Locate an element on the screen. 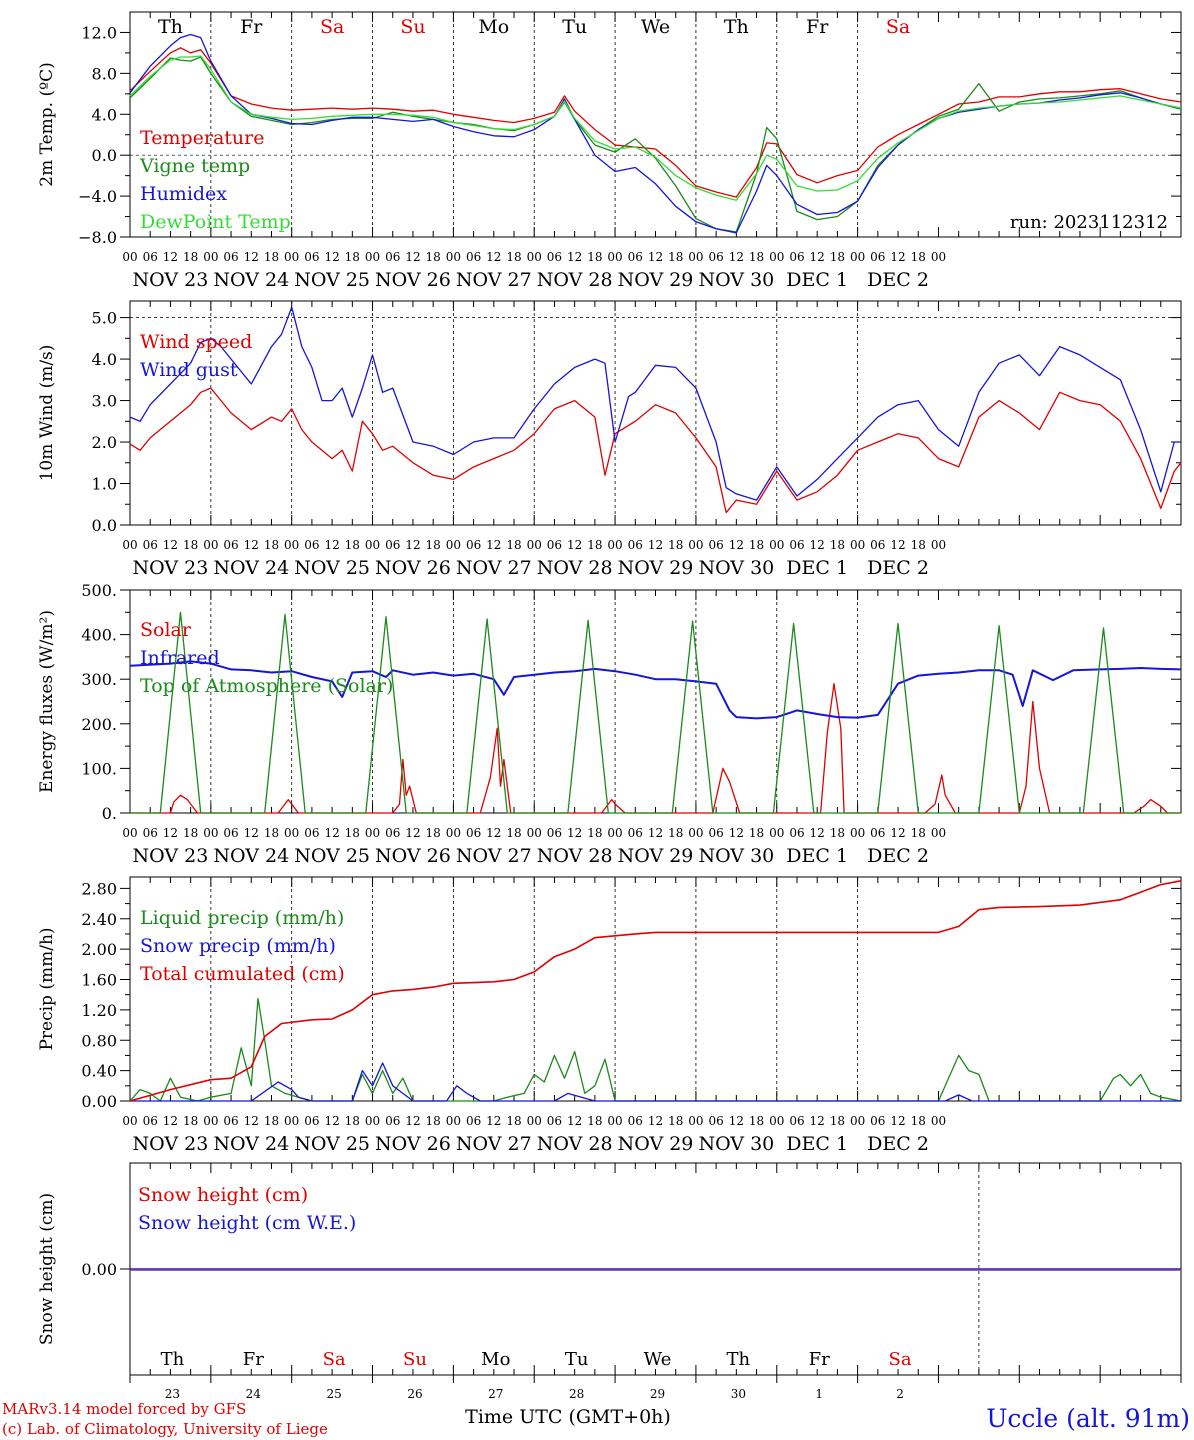 This screenshot has width=1194, height=1440. date-label: NOV 28 is located at coordinates (575, 568).